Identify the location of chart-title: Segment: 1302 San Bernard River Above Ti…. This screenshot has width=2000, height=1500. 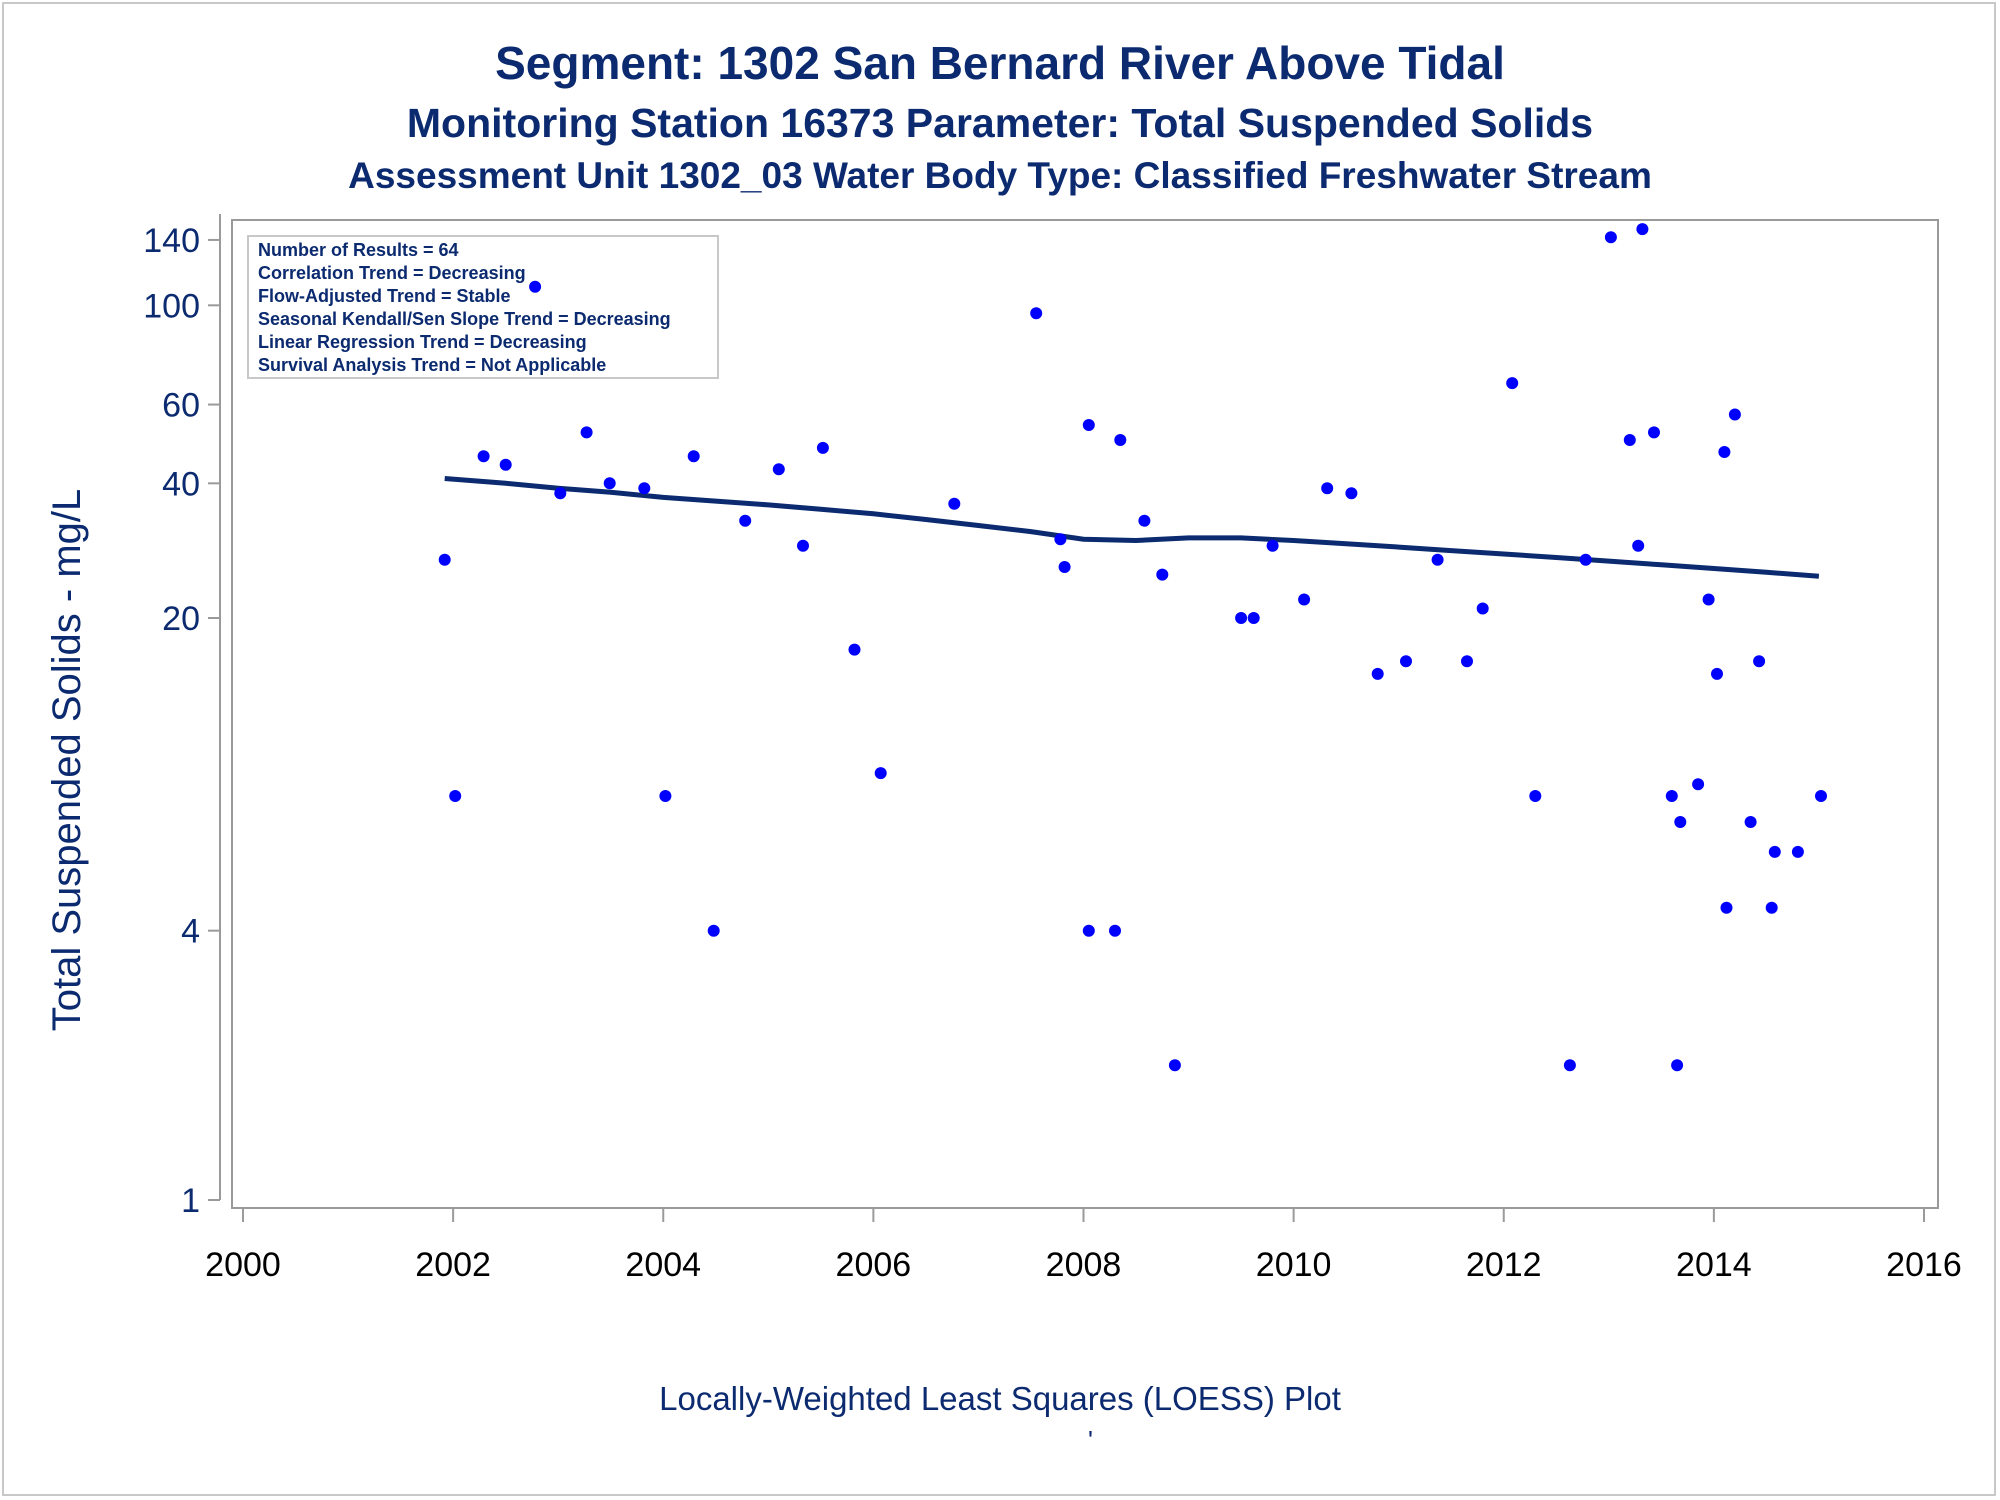
(1000, 63).